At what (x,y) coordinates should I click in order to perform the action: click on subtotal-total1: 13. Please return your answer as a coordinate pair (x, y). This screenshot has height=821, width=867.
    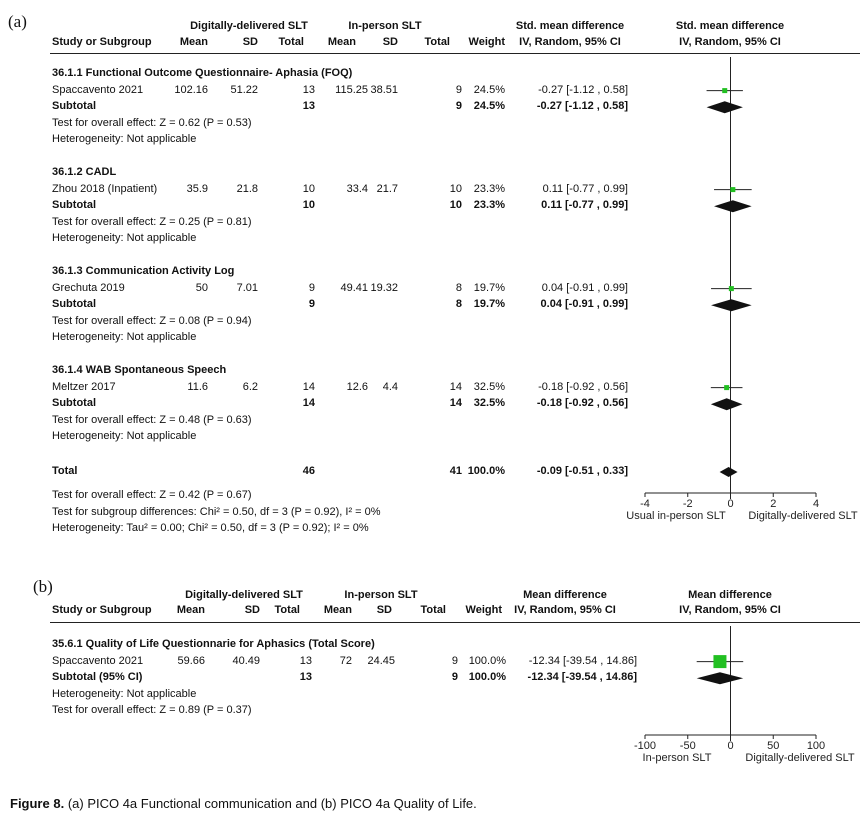
    Looking at the image, I should click on (308, 106).